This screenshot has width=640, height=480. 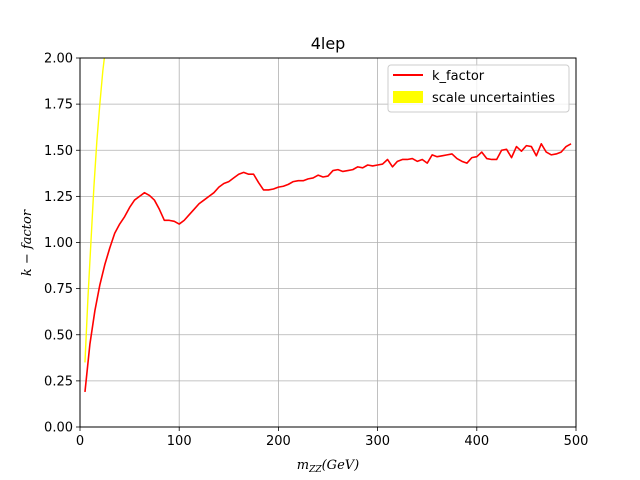 I want to click on y-tick-label: 0.25, so click(x=58, y=381).